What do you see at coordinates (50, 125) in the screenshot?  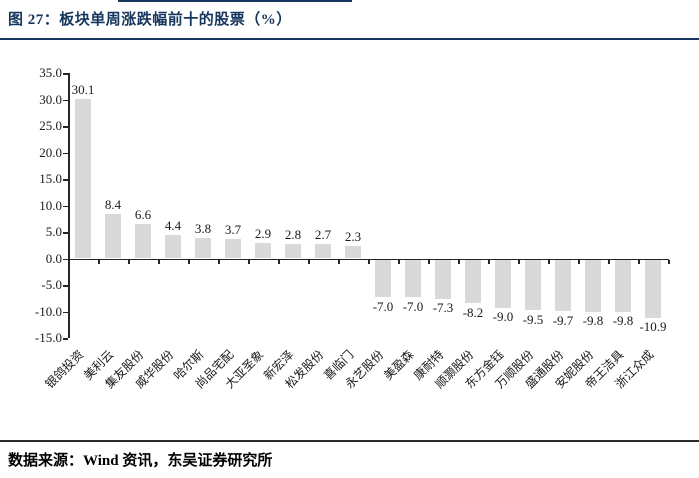 I see `y-axis-tick-label: 25.0` at bounding box center [50, 125].